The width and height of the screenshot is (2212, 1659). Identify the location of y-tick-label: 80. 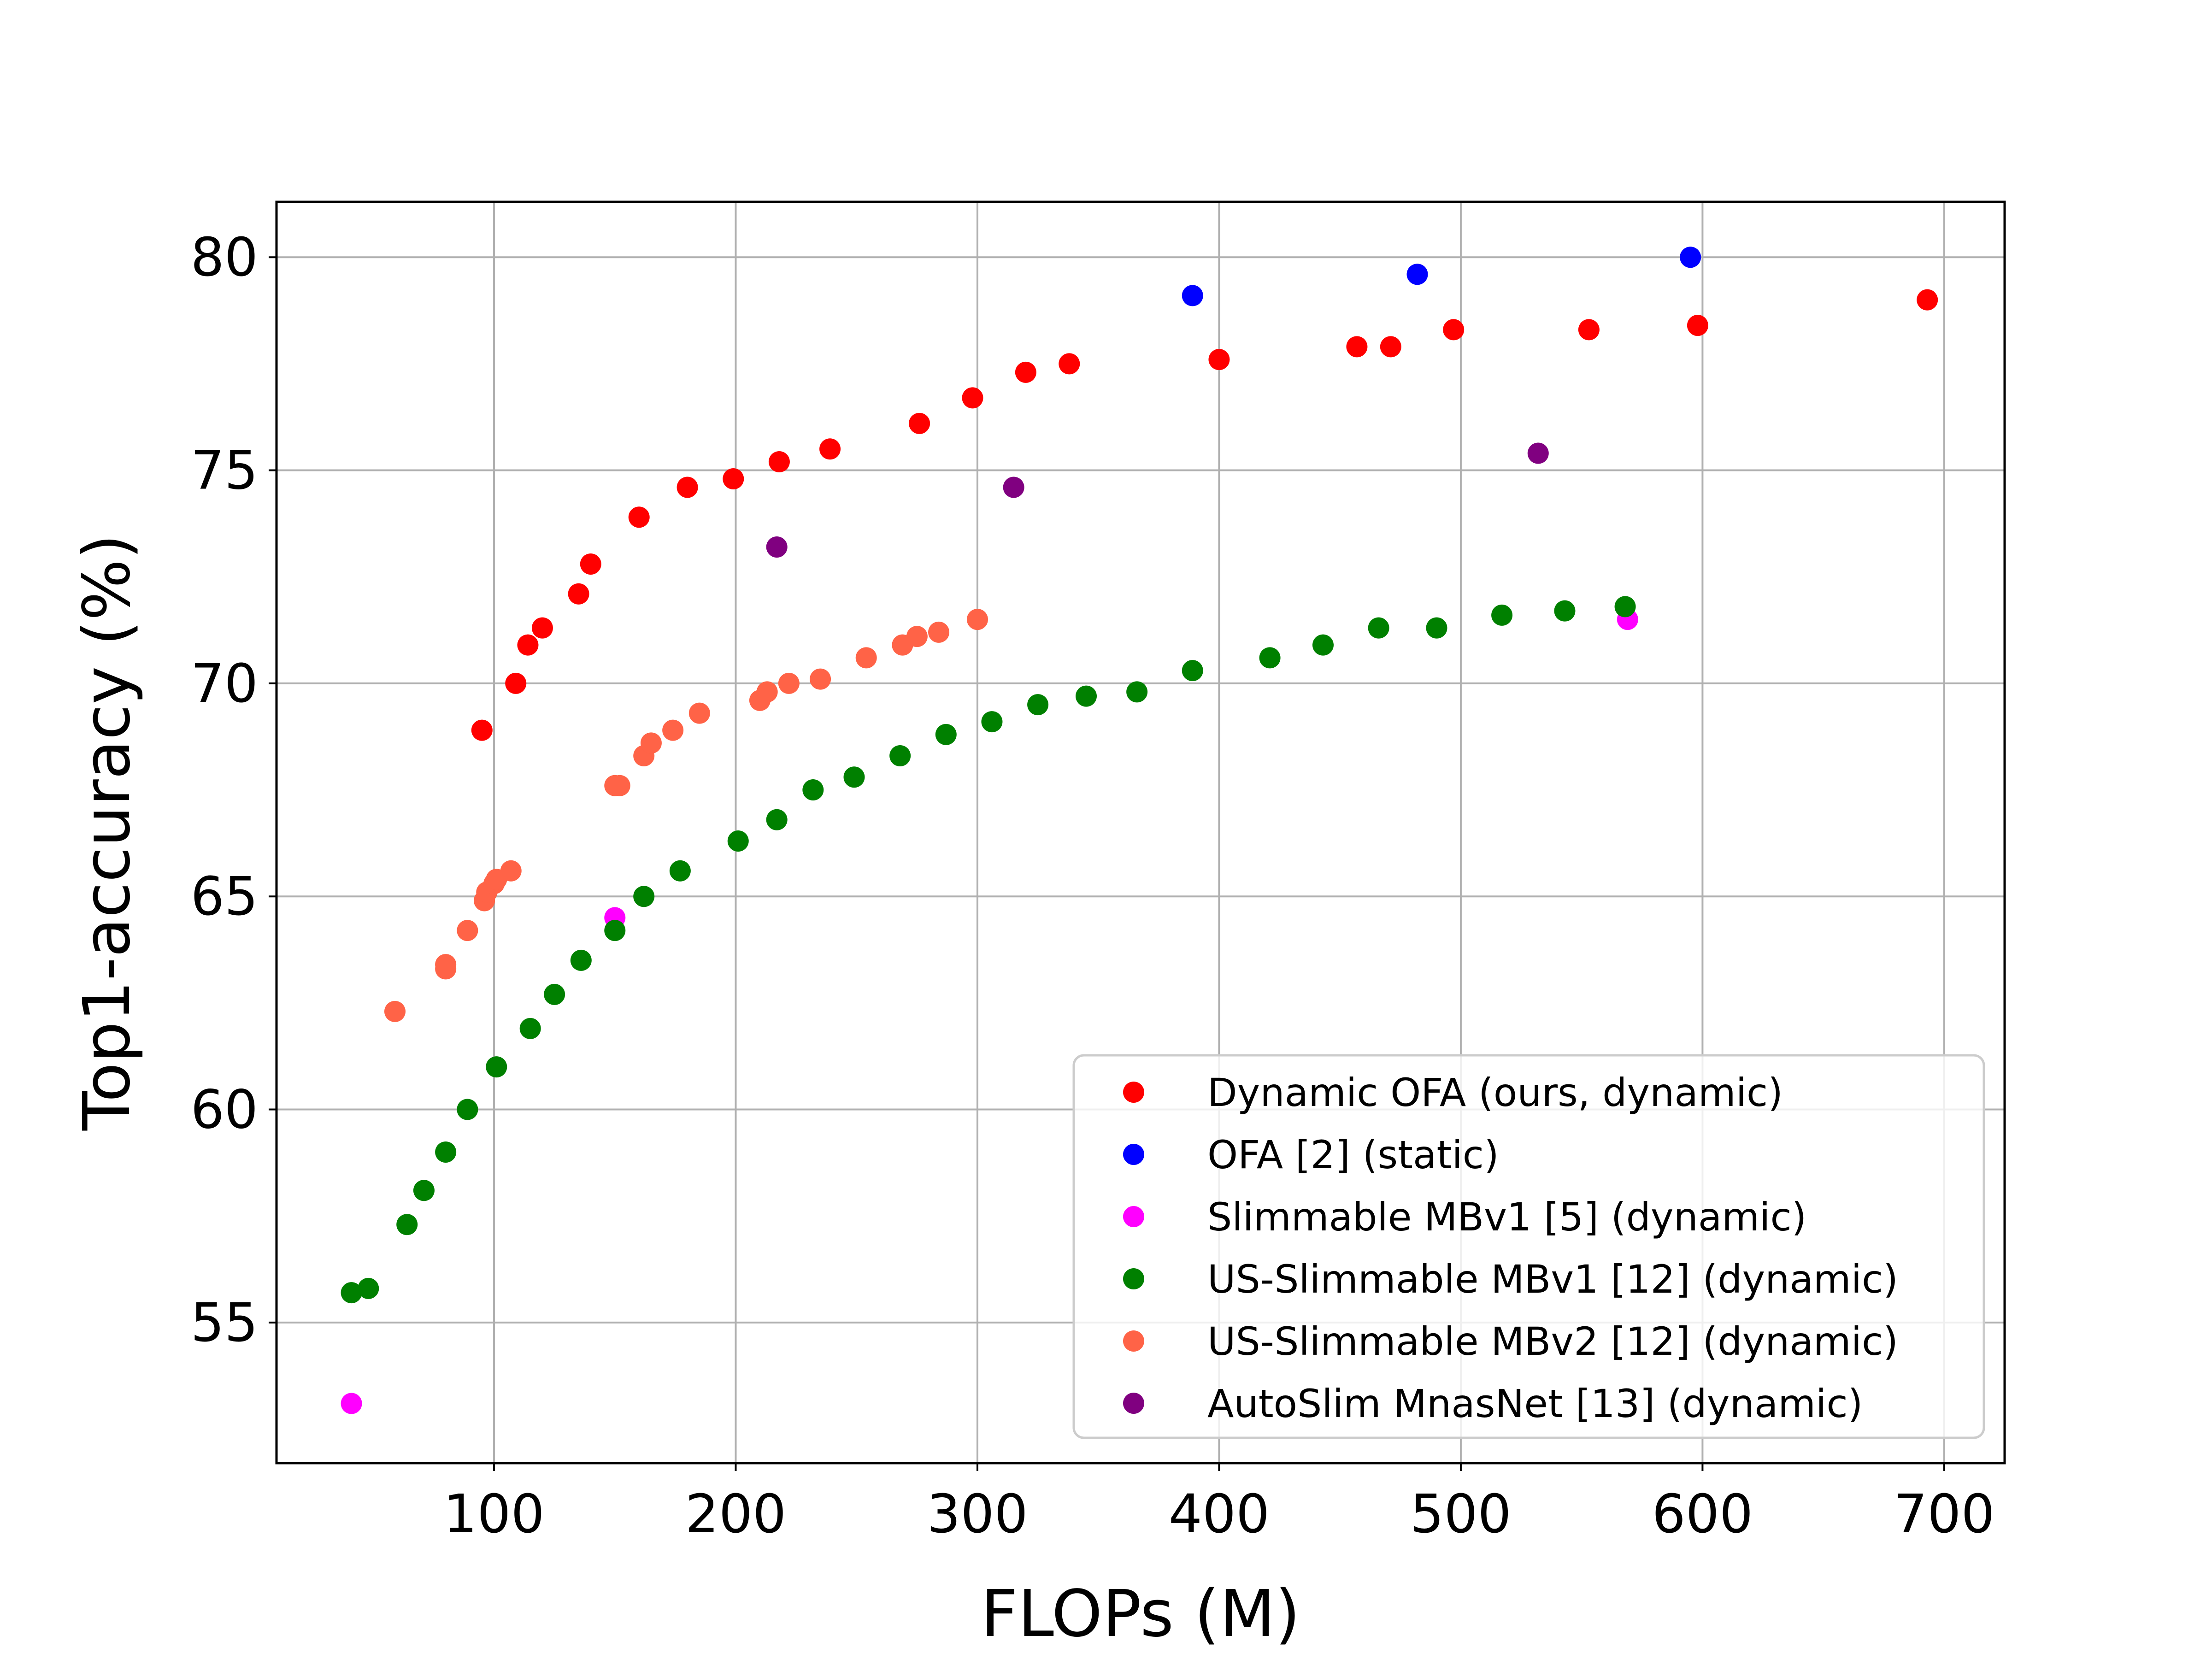
(224, 257).